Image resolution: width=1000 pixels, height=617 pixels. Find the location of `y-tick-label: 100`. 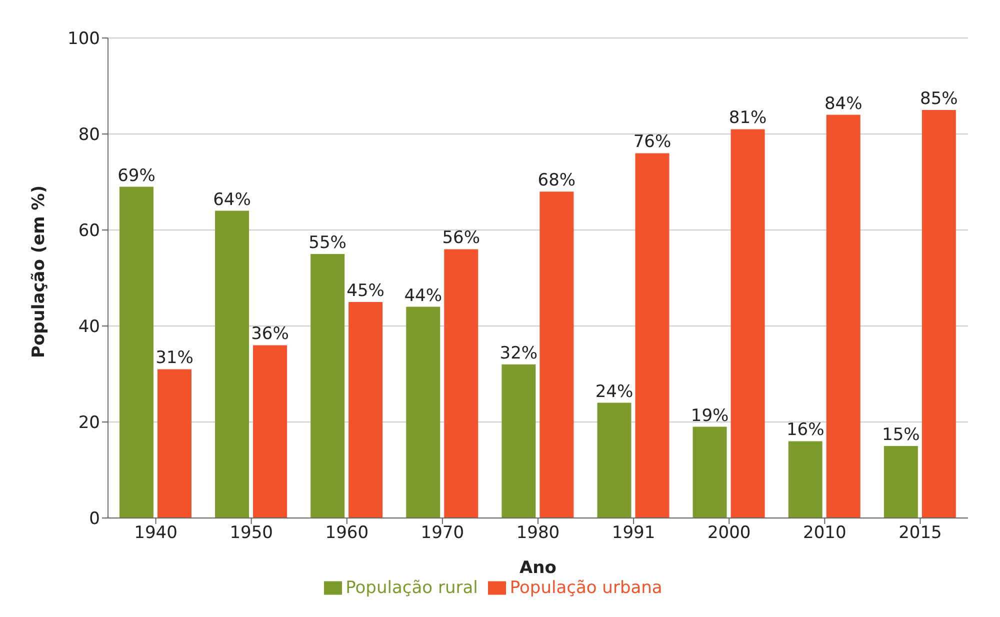

y-tick-label: 100 is located at coordinates (84, 39).